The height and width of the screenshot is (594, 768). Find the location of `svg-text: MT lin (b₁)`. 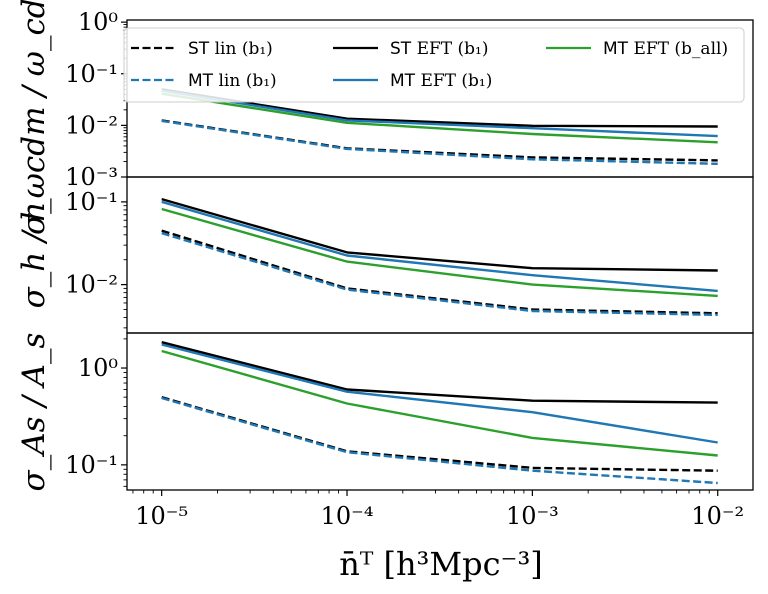

svg-text: MT lin (b₁) is located at coordinates (232, 81).